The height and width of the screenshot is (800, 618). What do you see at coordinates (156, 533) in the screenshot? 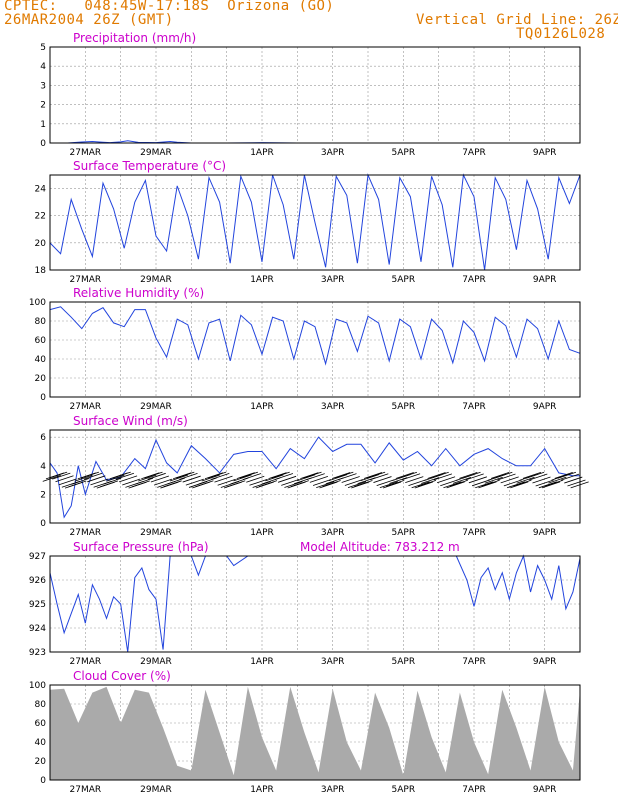
I see `x-tick-label: 29MAR` at bounding box center [156, 533].